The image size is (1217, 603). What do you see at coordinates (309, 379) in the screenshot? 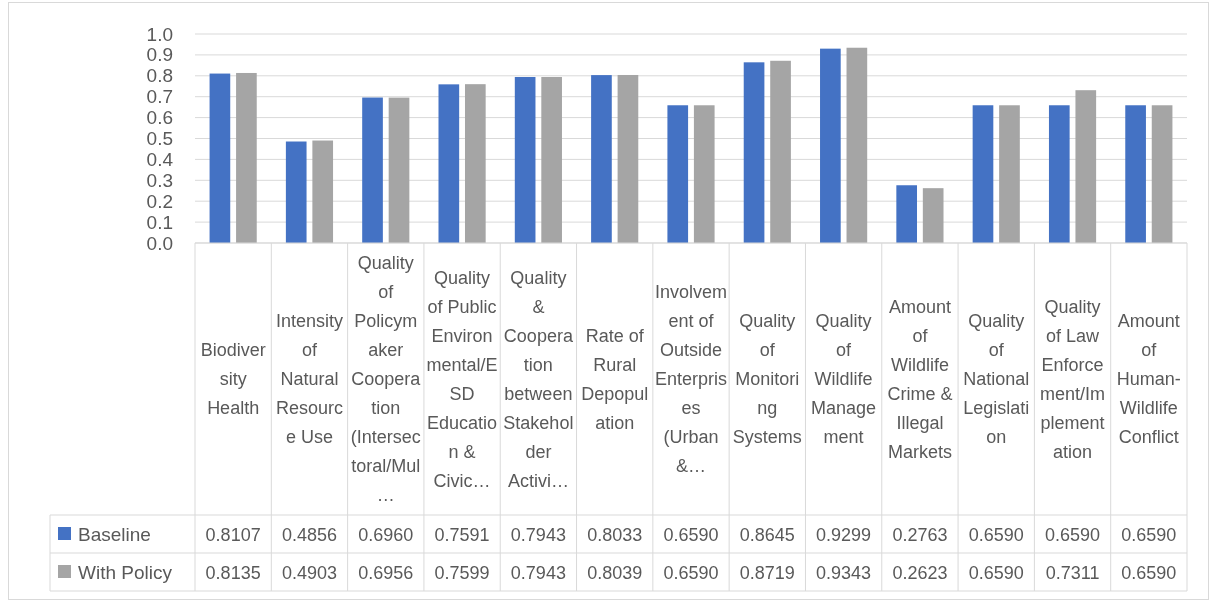
I see `x-tick-label: Intensity of Natural Resource Use` at bounding box center [309, 379].